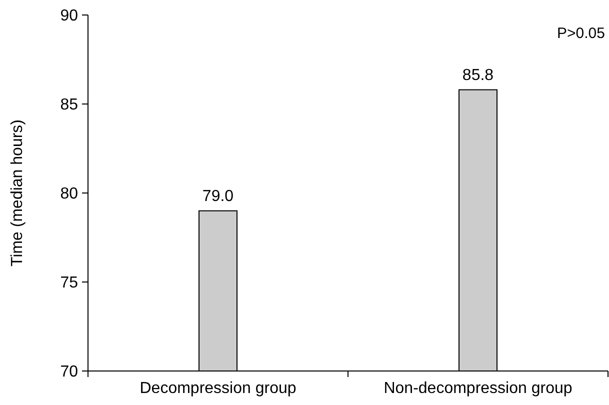 This screenshot has width=609, height=405. I want to click on data-label: 79.0, so click(218, 196).